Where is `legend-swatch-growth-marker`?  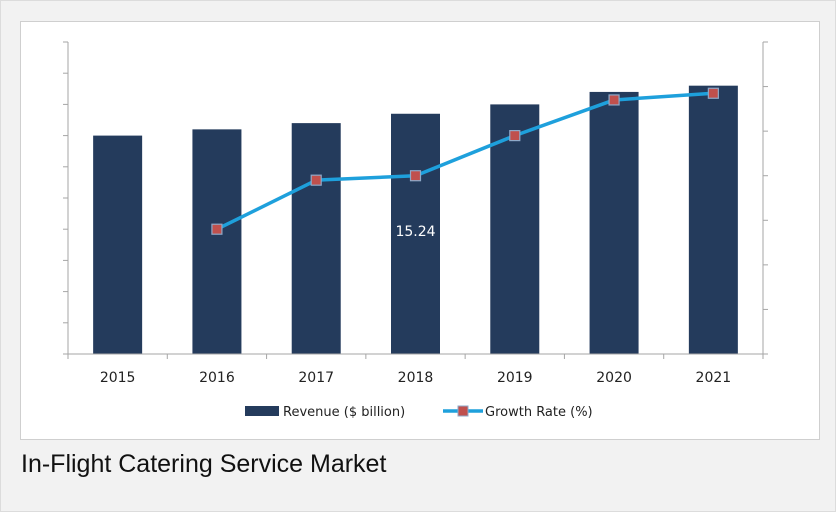 legend-swatch-growth-marker is located at coordinates (463, 411).